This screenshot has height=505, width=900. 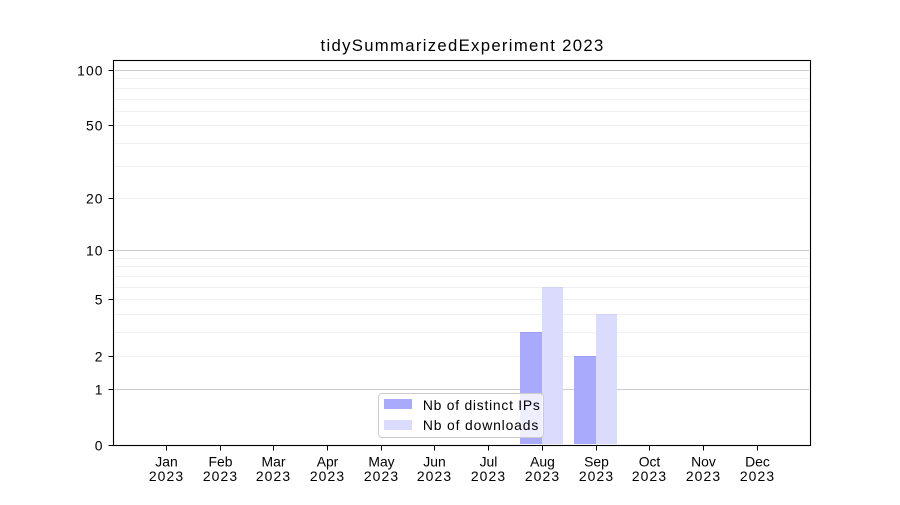 What do you see at coordinates (650, 461) in the screenshot?
I see `svg-text: Oct` at bounding box center [650, 461].